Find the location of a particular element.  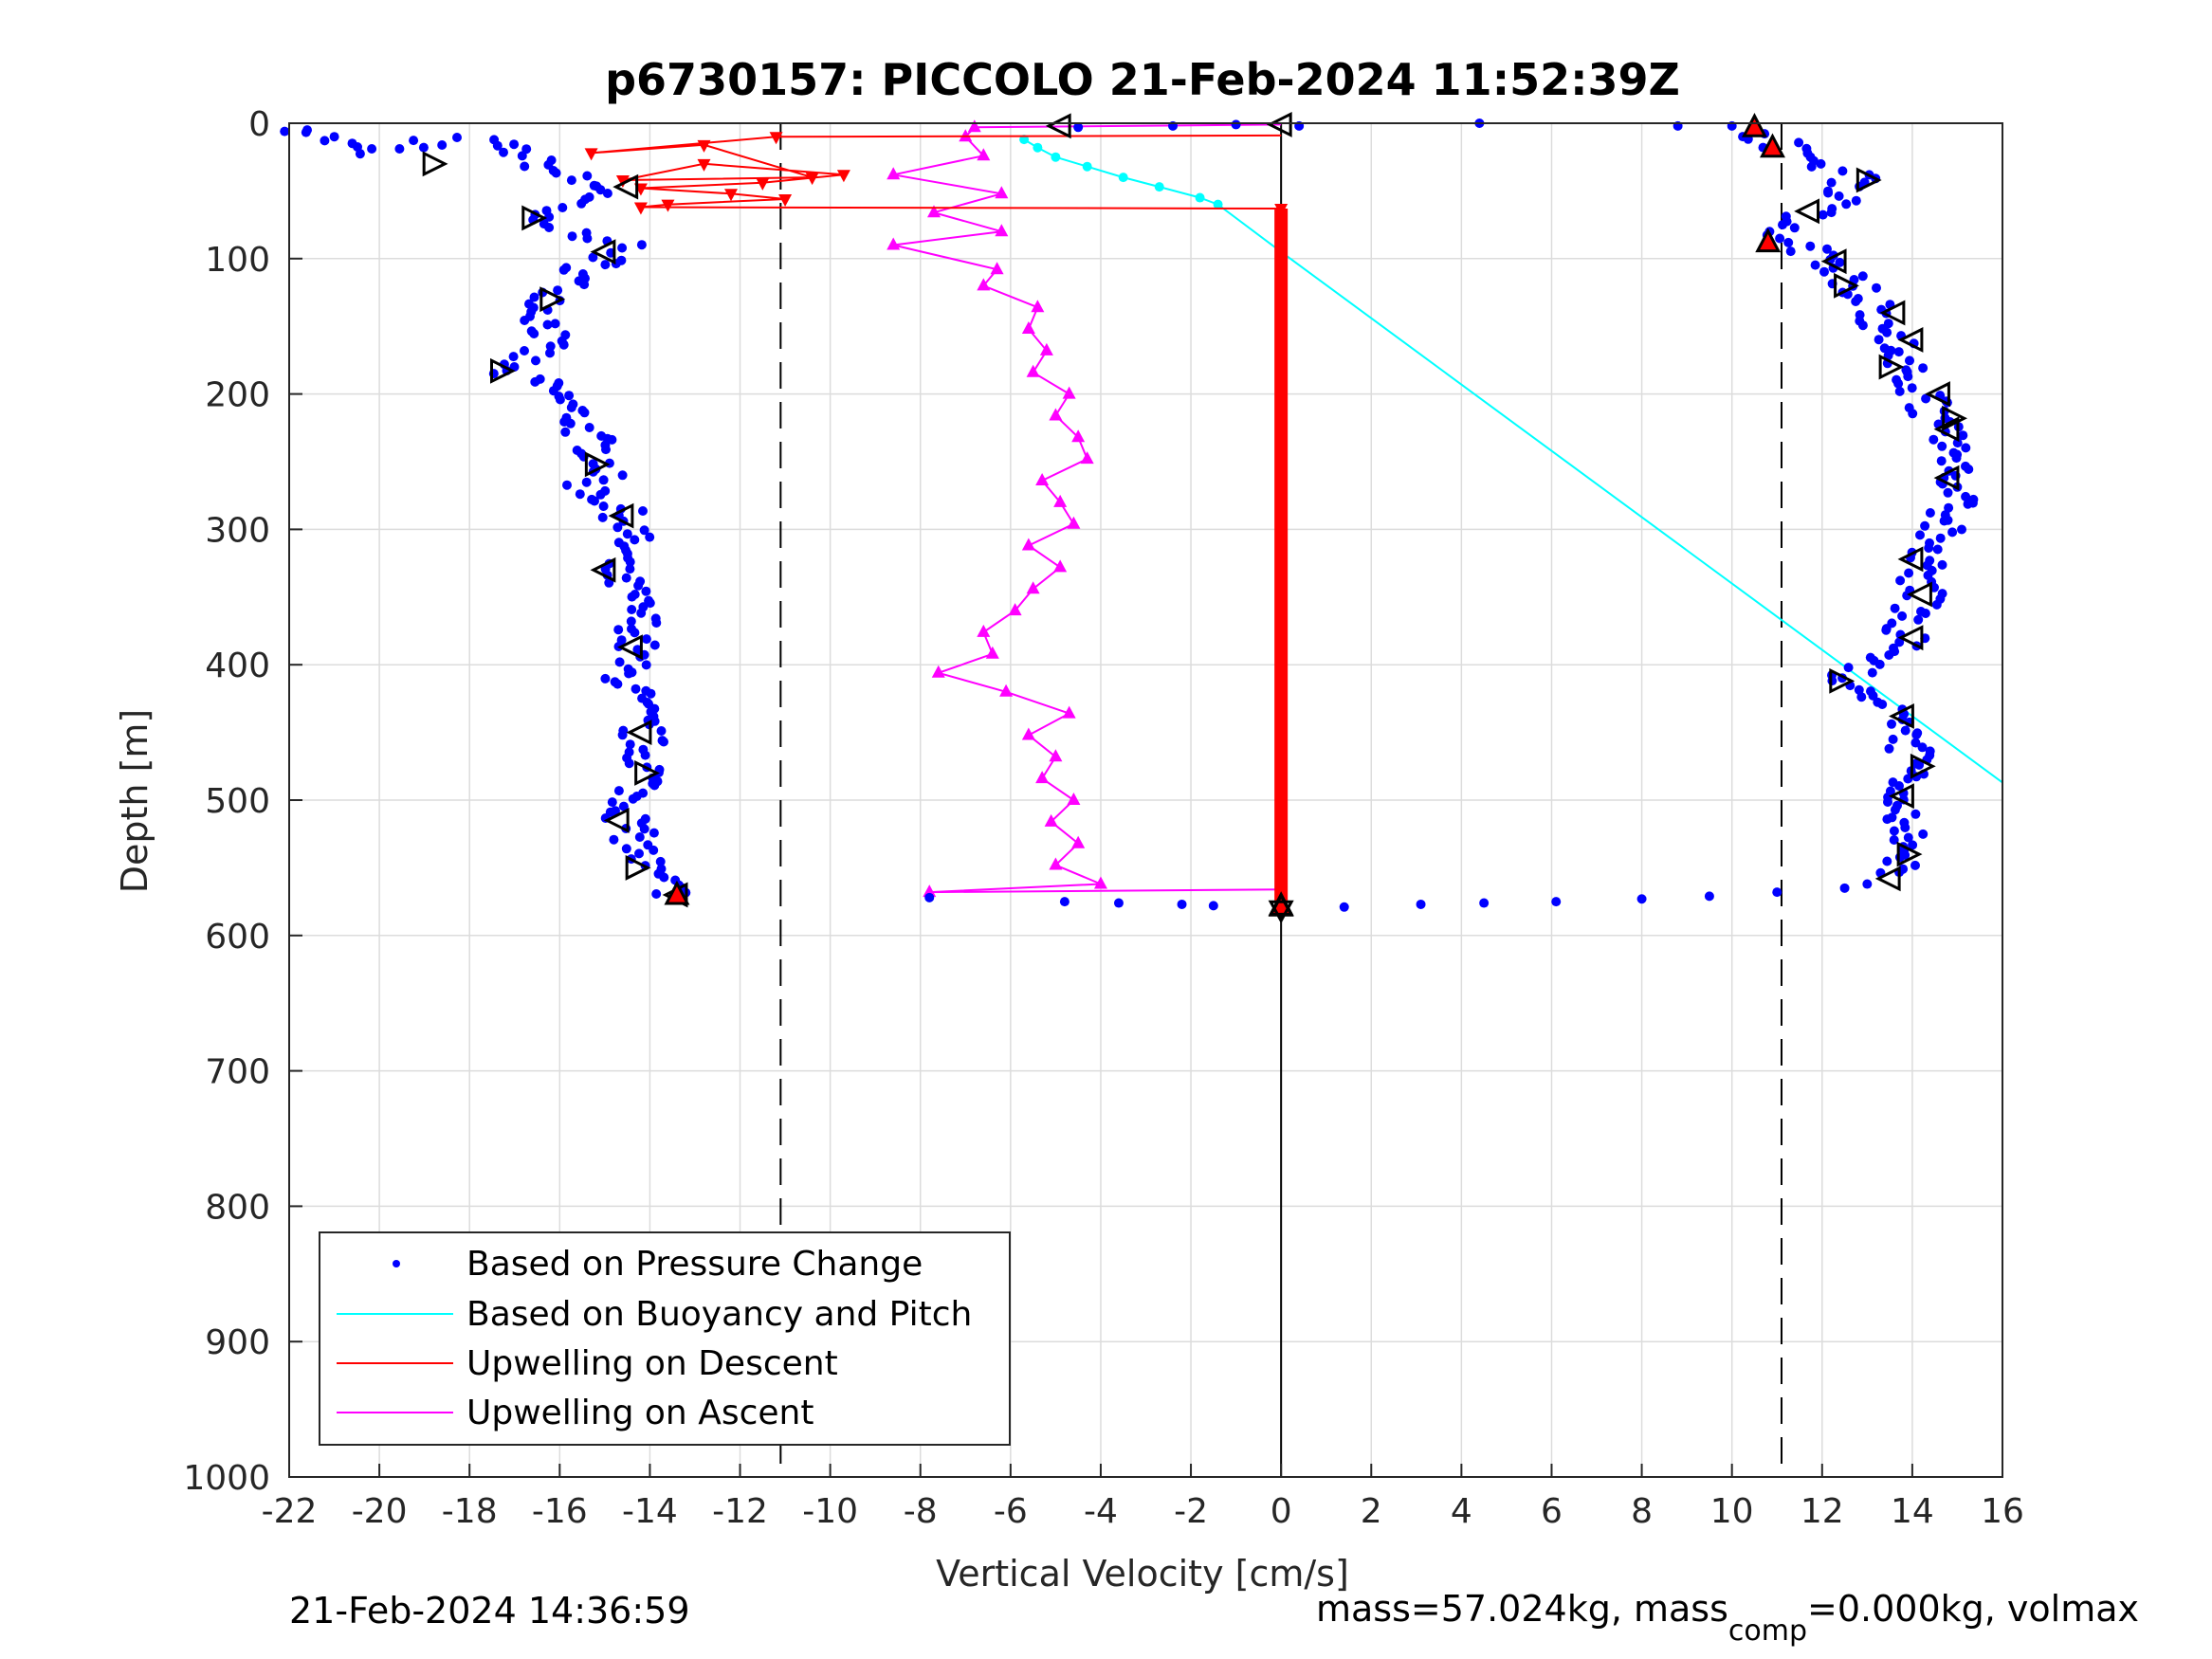

legend-box is located at coordinates (665, 1338).